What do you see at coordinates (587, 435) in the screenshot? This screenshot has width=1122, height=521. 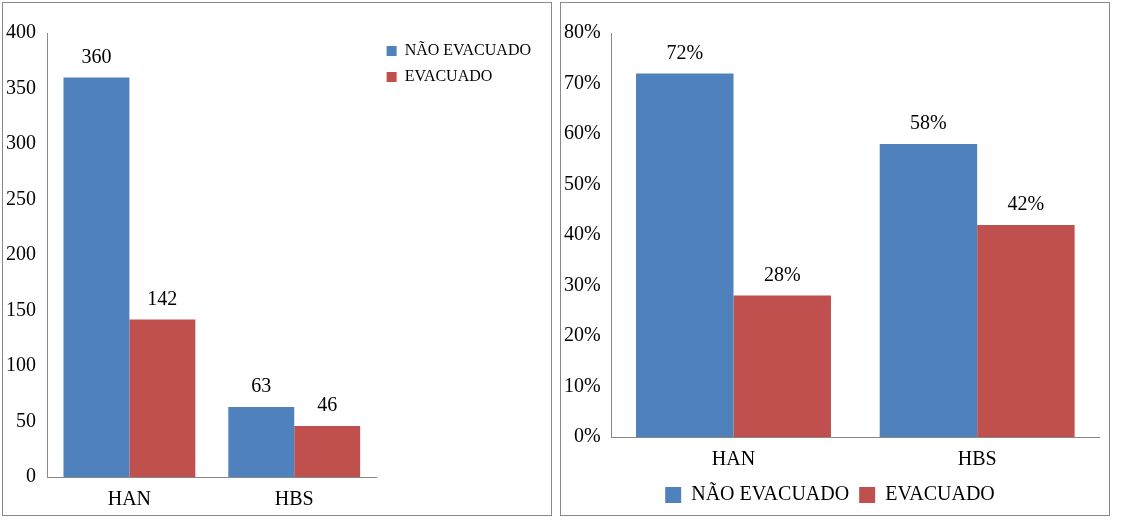 I see `y-tick-label: 0%` at bounding box center [587, 435].